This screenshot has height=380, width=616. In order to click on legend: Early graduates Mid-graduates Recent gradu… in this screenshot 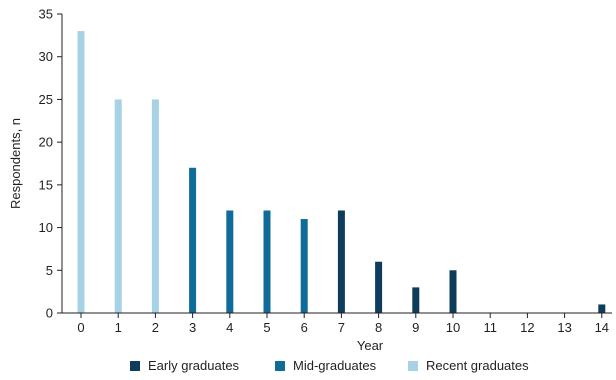, I will do `click(329, 365)`.